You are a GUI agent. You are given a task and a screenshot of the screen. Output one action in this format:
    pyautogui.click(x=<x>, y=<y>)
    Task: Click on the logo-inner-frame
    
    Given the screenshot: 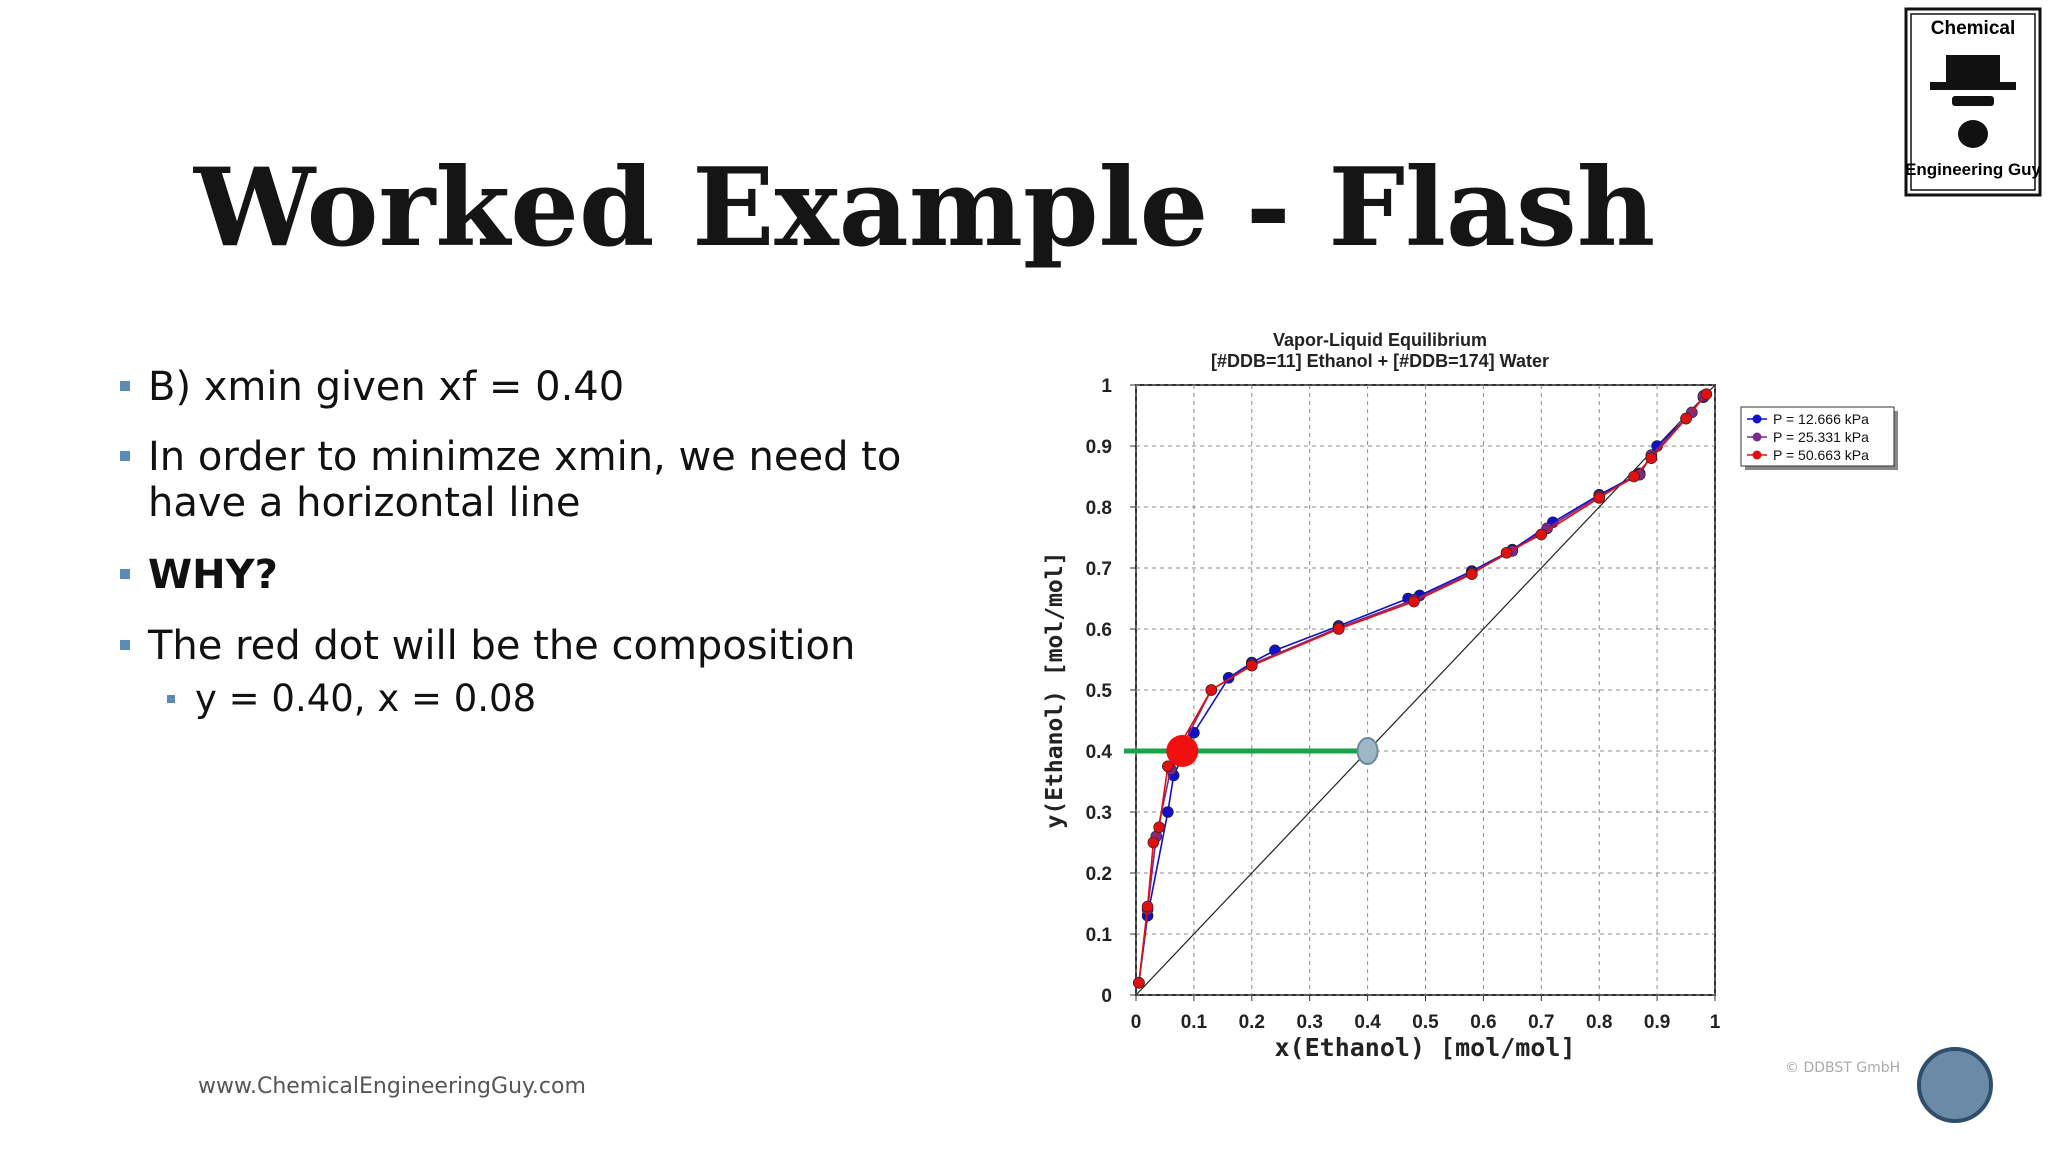 What is the action you would take?
    pyautogui.click(x=1973, y=102)
    